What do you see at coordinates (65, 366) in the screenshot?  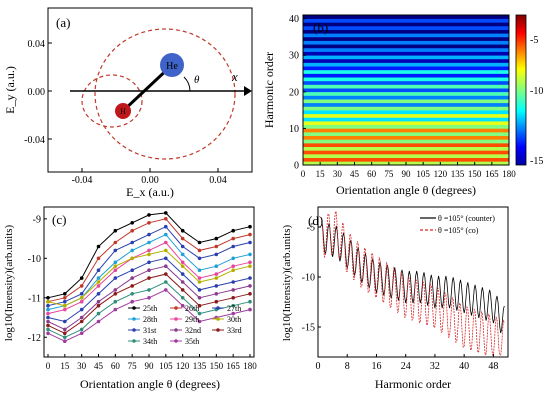 I see `panel-c-xtick: 15` at bounding box center [65, 366].